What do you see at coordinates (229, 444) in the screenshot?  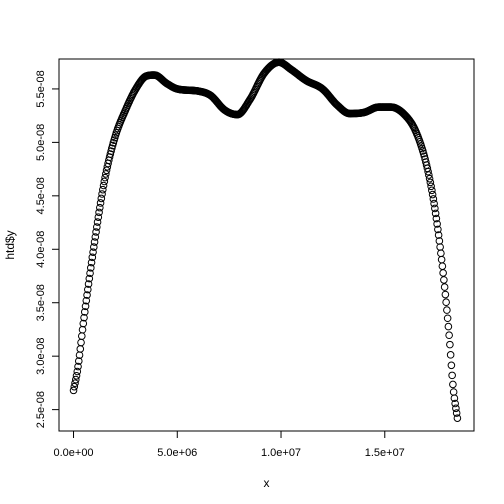 I see `x-axis: 0.0e+00 5.0e+06 1.0e+07 1.5e+07` at bounding box center [229, 444].